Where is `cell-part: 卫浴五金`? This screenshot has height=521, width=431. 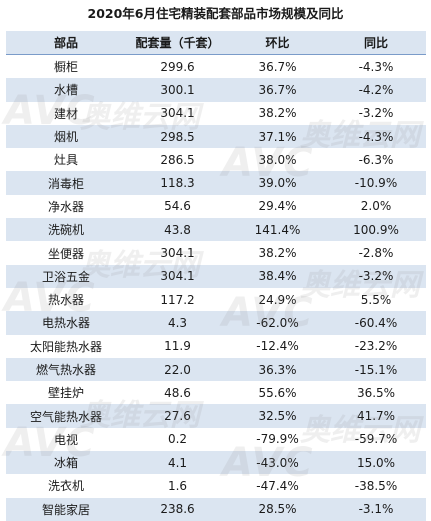
cell-part: 卫浴五金 is located at coordinates (65, 276).